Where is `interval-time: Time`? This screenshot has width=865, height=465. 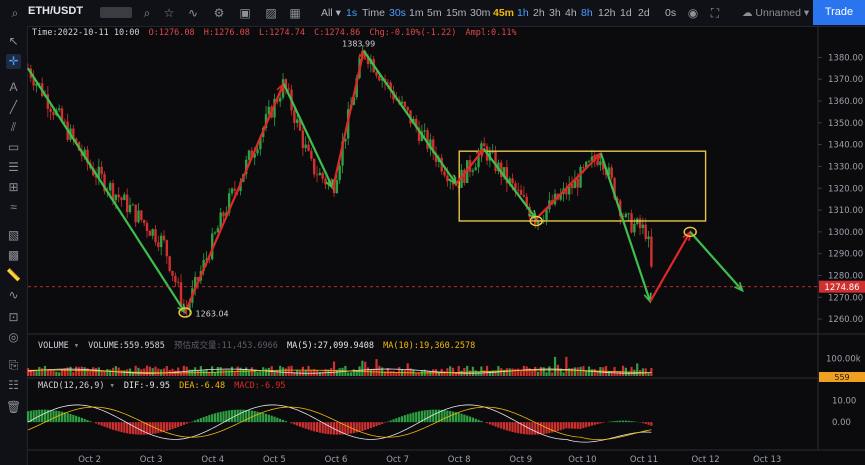
interval-time: Time is located at coordinates (373, 13).